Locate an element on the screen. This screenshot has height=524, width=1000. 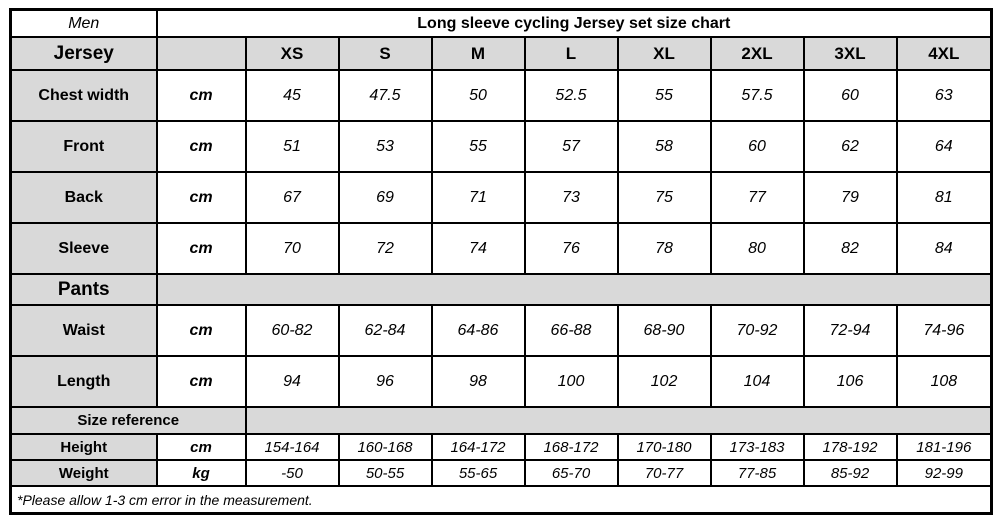
value-cell: 62-84 is located at coordinates (385, 330).